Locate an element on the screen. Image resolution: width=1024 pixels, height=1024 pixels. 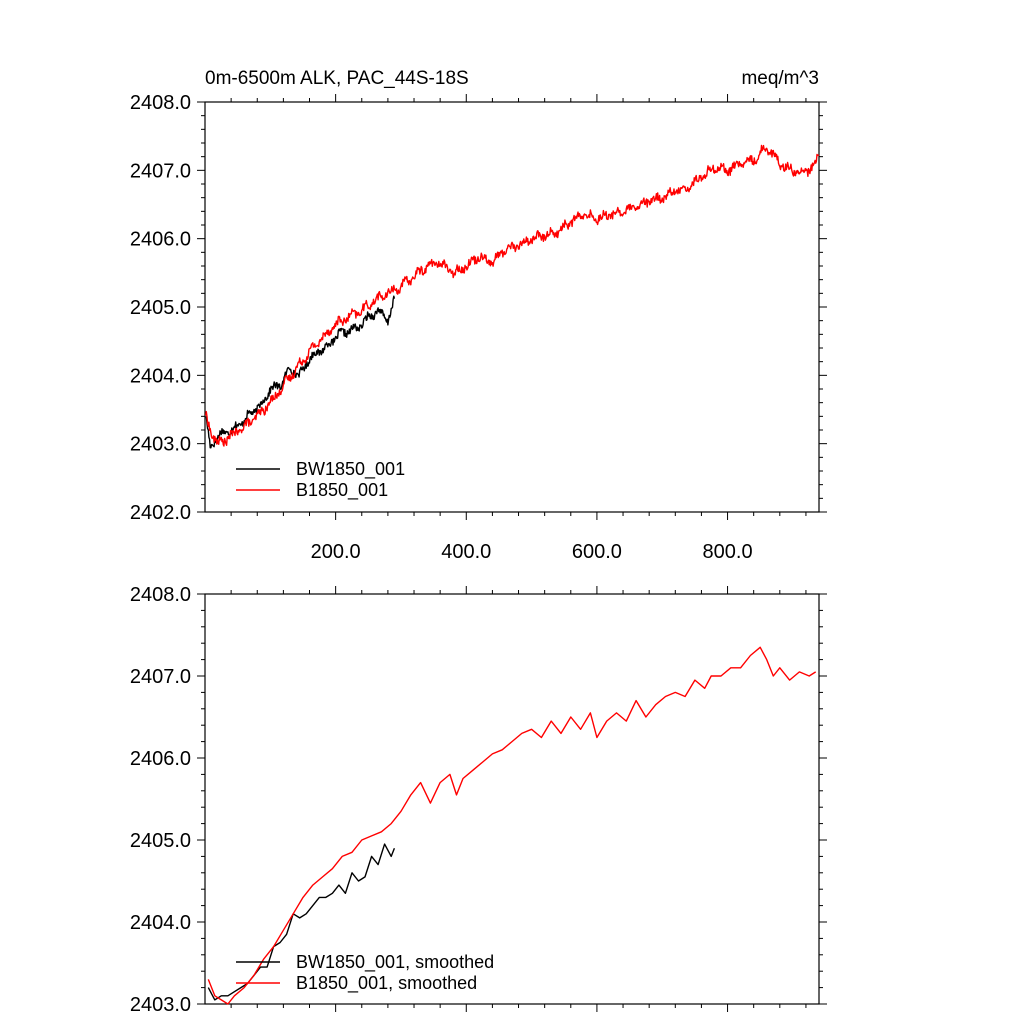
legend-label-b: B1850_001 is located at coordinates (342, 490).